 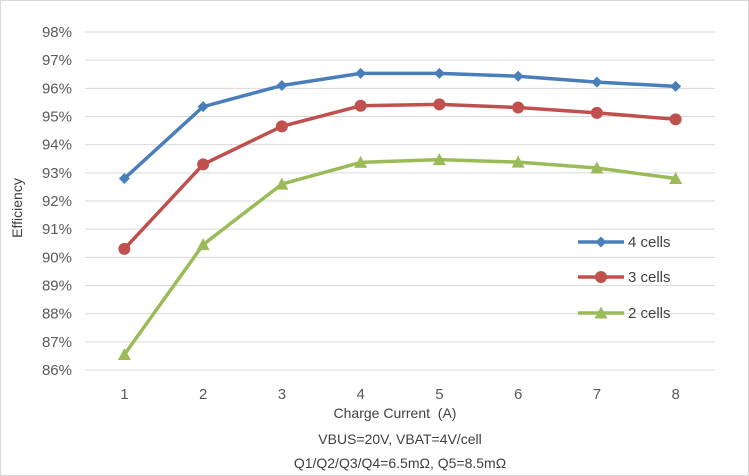 What do you see at coordinates (57, 173) in the screenshot?
I see `y-tick-label: 93%` at bounding box center [57, 173].